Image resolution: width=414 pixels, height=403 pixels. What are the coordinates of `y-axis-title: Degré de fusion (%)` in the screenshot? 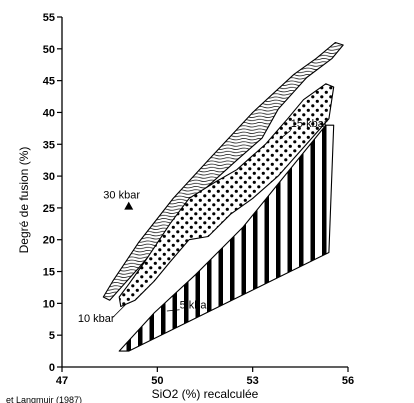 It's located at (24, 200).